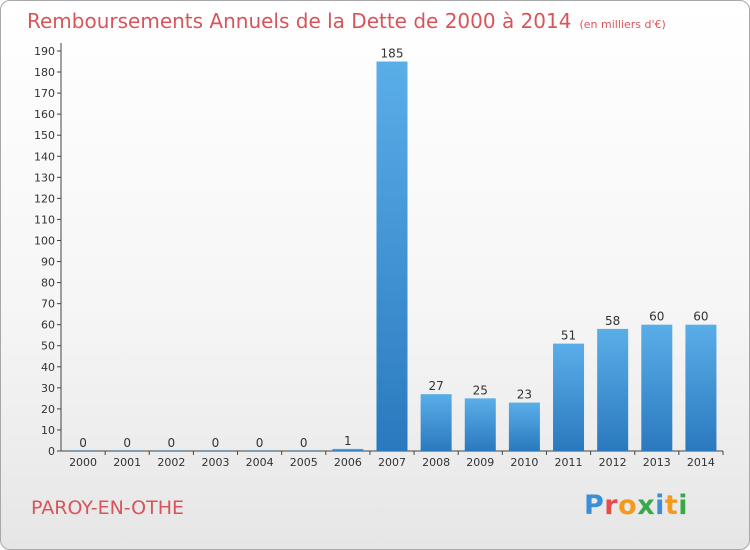  Describe the element at coordinates (48, 283) in the screenshot. I see `y-tick-label: 80` at that location.